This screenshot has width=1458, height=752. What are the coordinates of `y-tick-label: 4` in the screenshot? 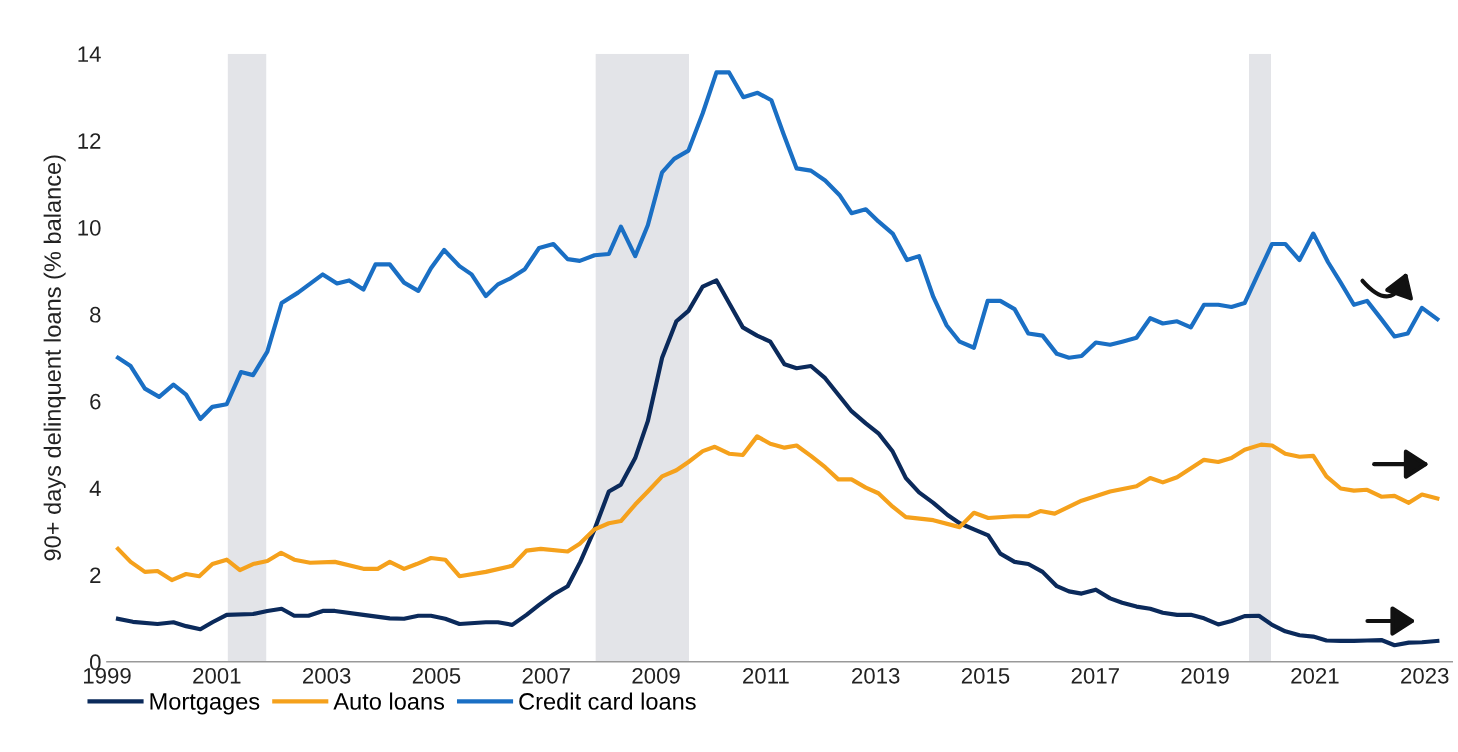 It's located at (95, 488).